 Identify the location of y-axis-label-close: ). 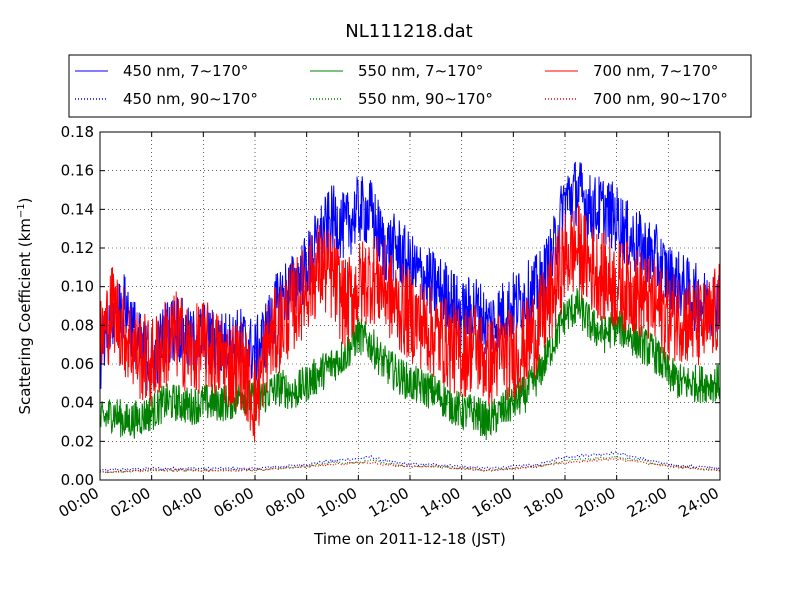
(25, 200).